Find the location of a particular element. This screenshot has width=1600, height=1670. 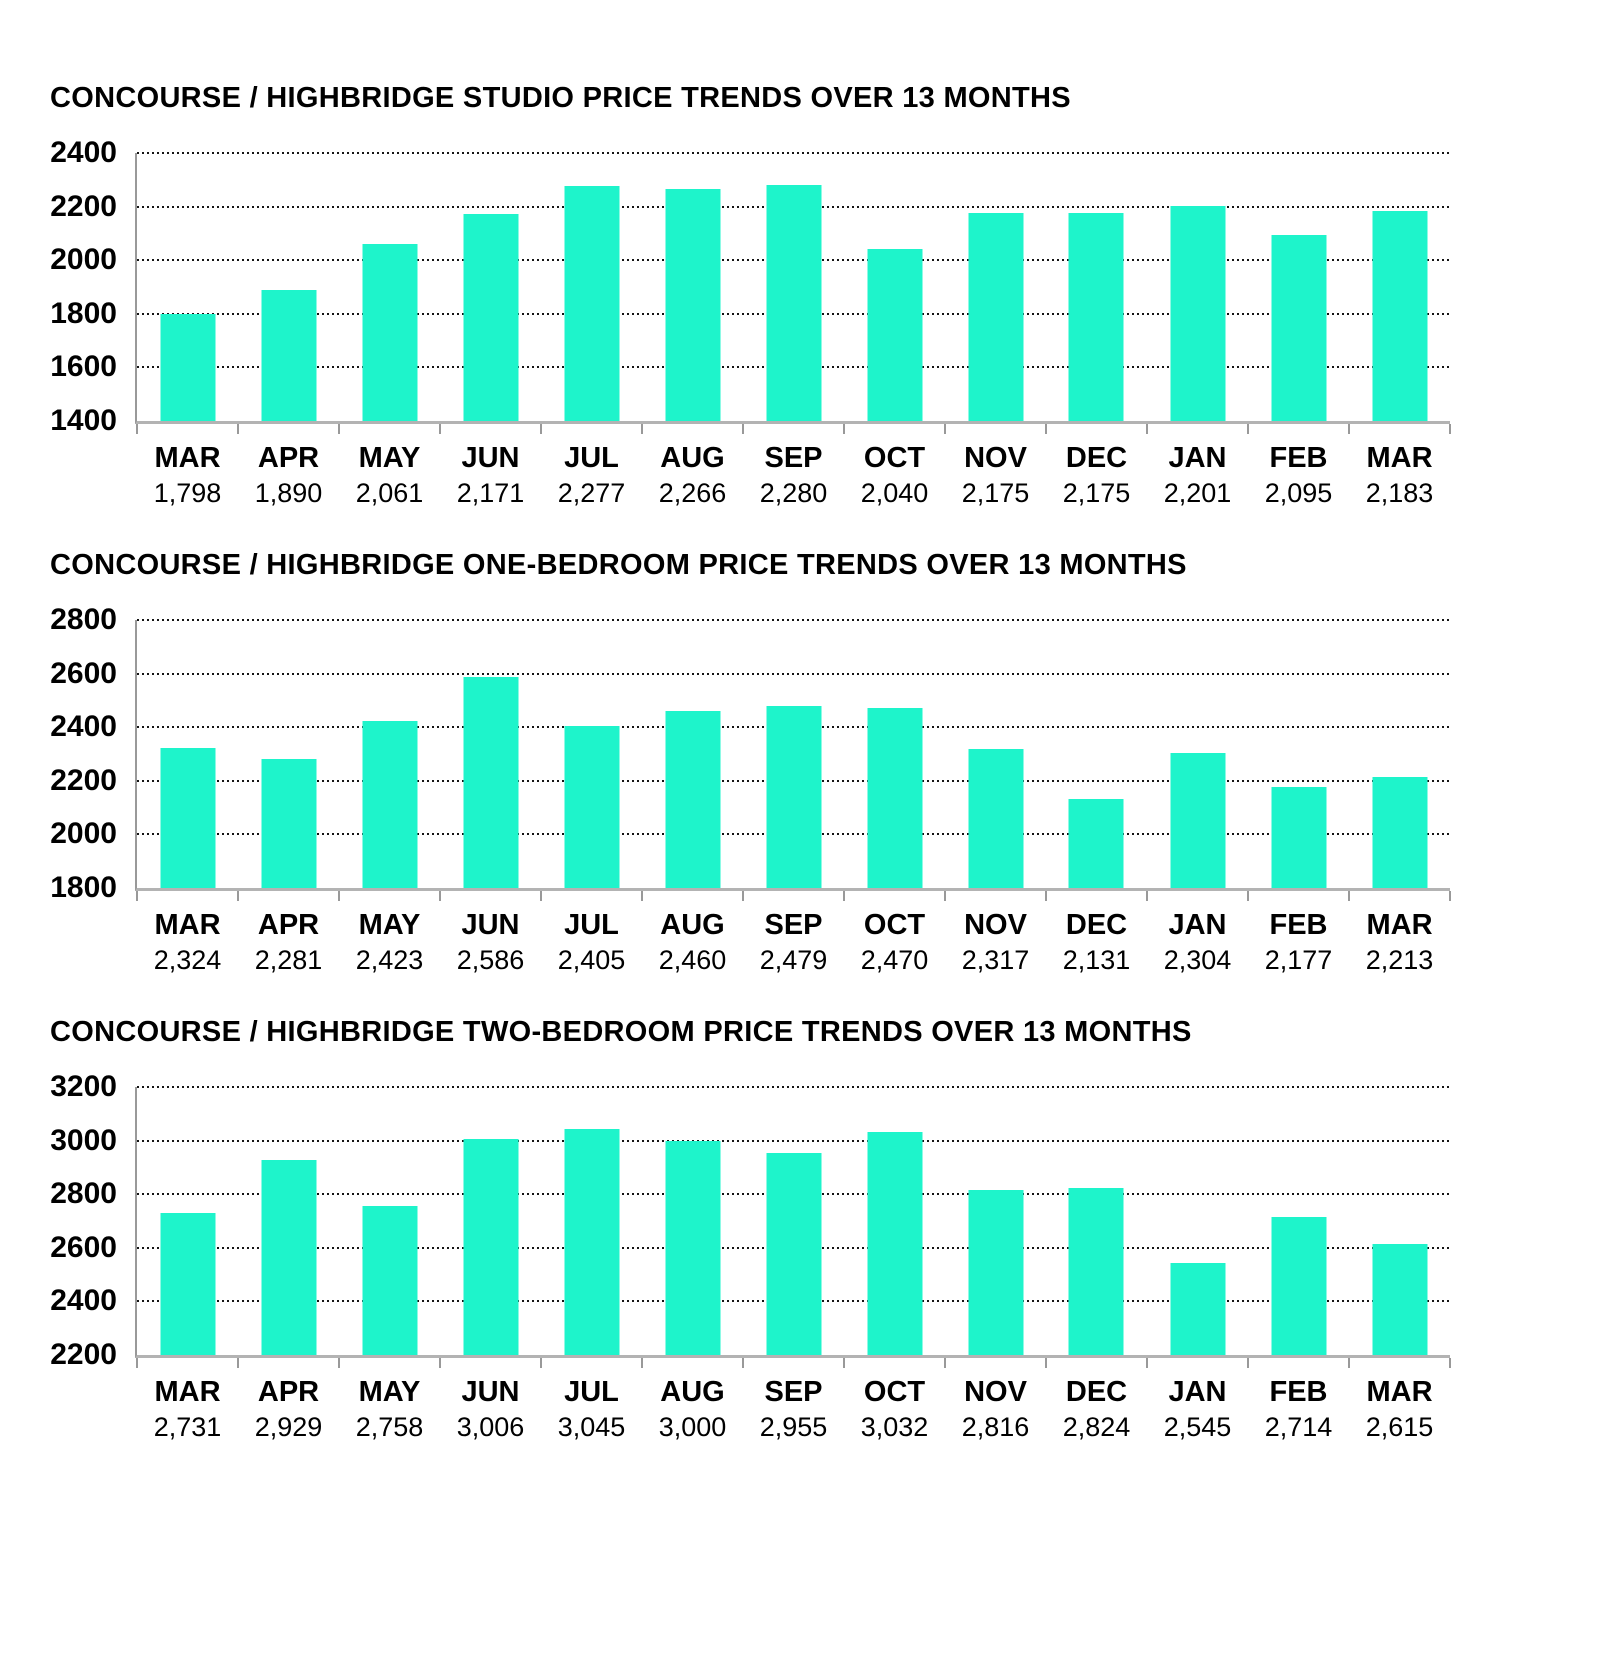

x-label-cell: OCT 2,470 is located at coordinates (894, 942).